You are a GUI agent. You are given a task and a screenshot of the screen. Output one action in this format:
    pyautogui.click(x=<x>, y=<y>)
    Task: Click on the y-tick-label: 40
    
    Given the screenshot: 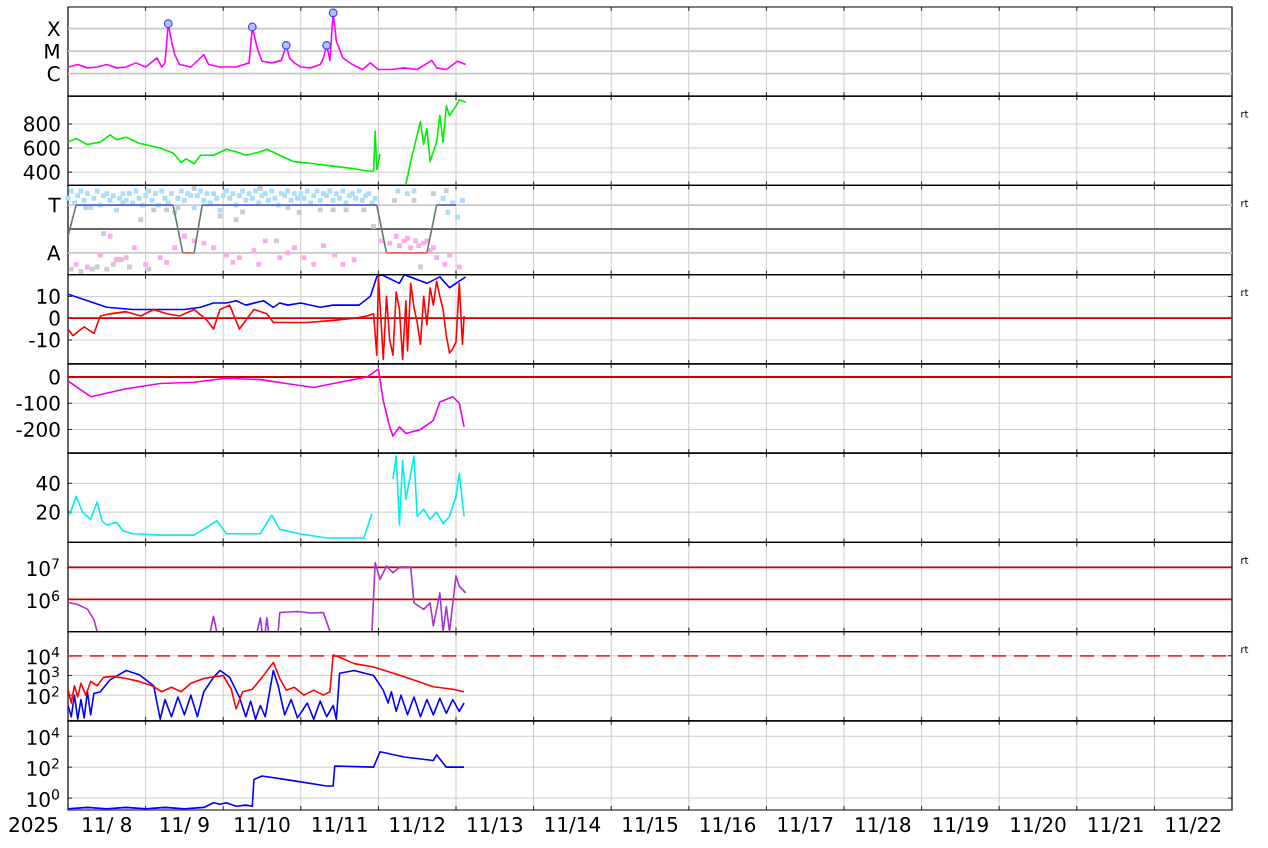 What is the action you would take?
    pyautogui.click(x=48, y=483)
    